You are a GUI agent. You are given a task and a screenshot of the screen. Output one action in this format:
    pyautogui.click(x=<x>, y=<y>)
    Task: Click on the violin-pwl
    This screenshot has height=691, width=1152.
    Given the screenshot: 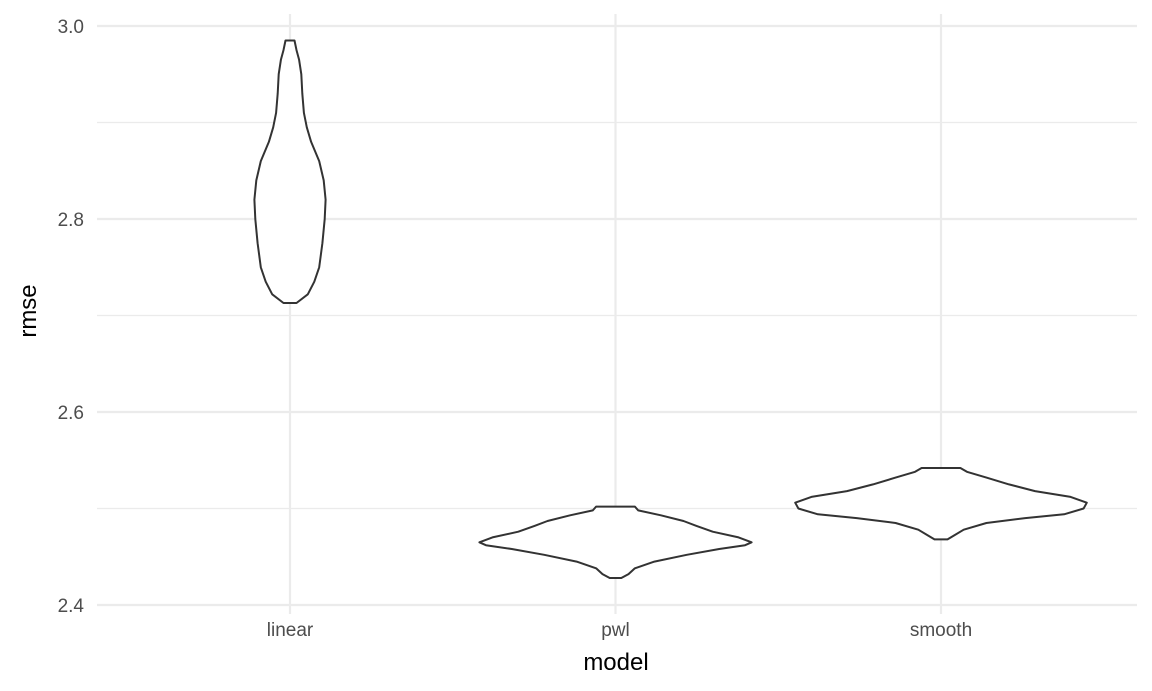 What is the action you would take?
    pyautogui.click(x=615, y=542)
    